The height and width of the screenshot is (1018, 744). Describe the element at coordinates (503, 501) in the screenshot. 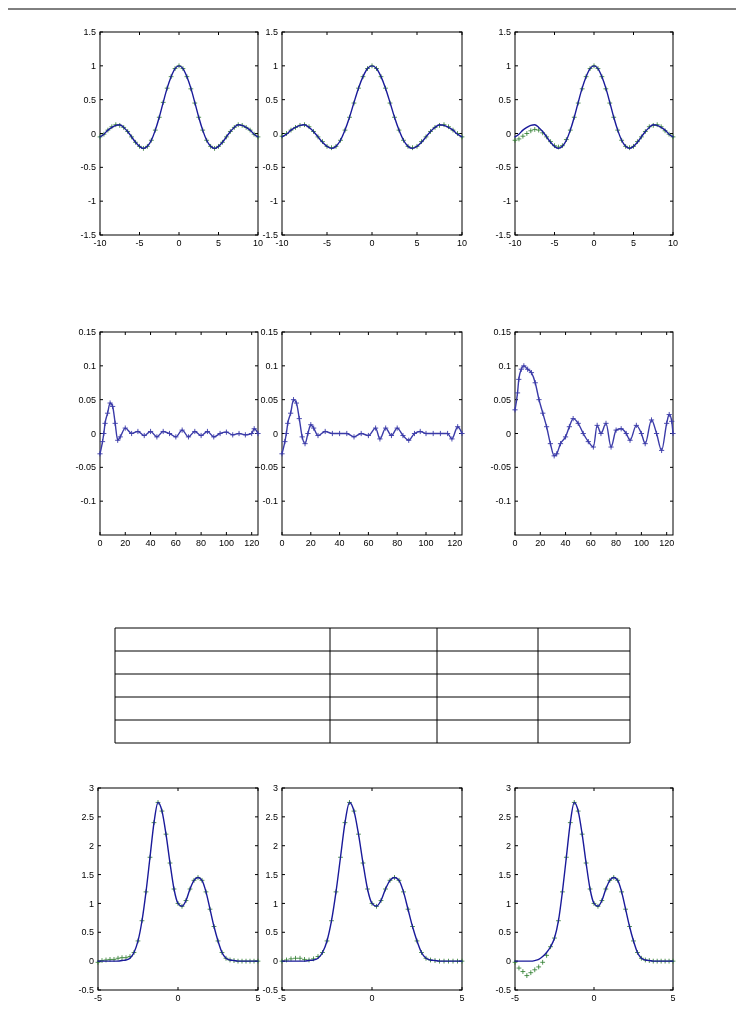

I see `y-tick-label: -0.1` at that location.